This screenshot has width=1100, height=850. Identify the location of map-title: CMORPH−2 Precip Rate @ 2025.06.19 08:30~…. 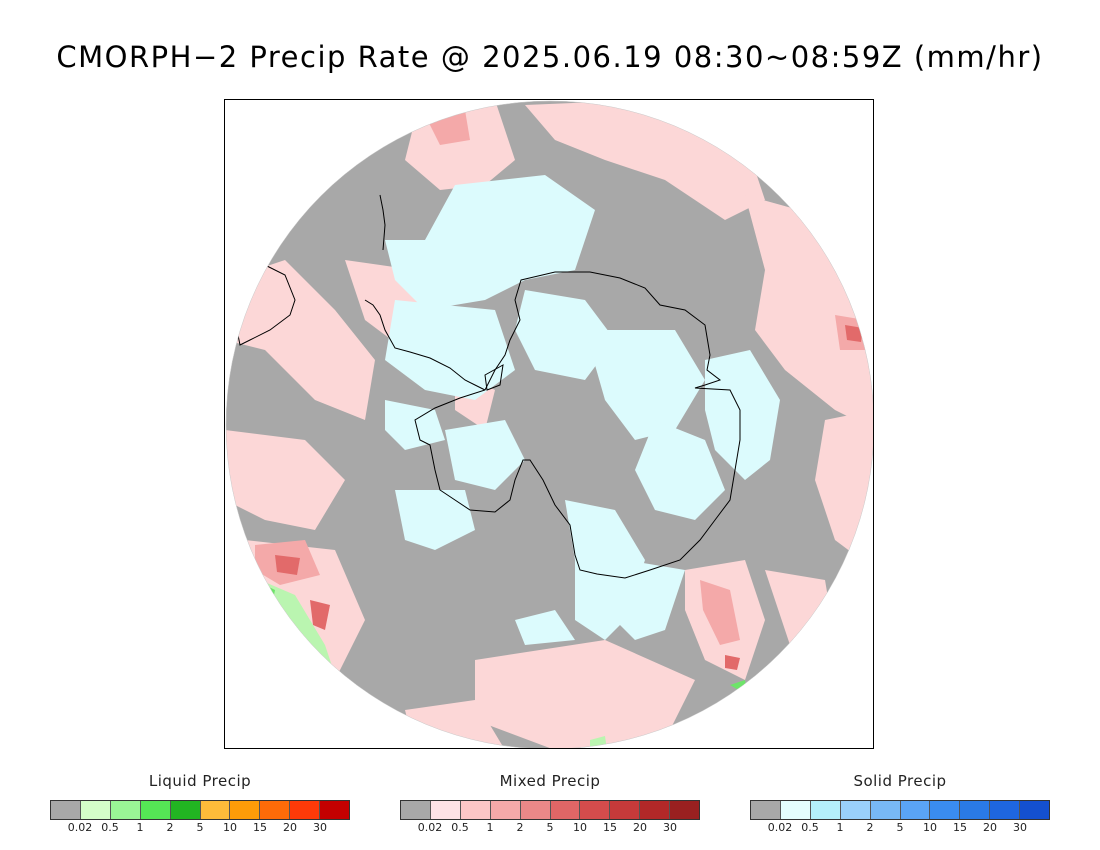
(550, 57).